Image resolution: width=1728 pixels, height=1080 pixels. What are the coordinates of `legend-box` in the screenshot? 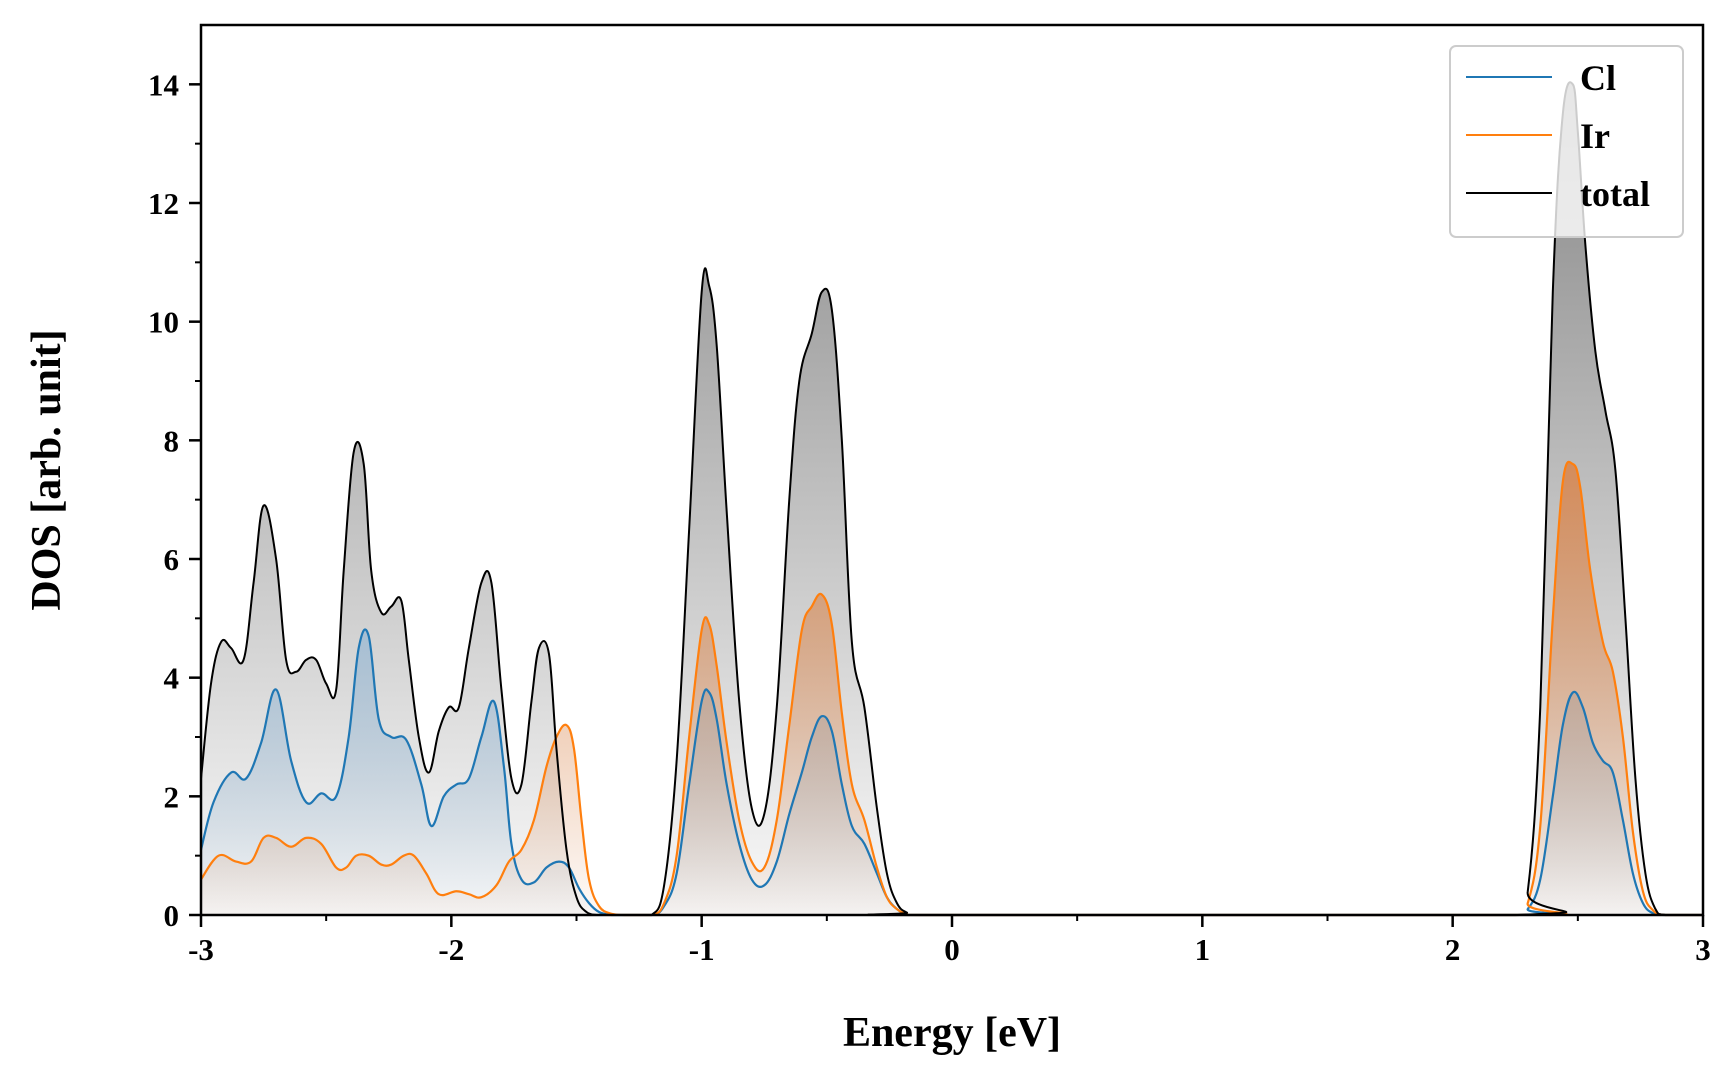 It's located at (1566, 141).